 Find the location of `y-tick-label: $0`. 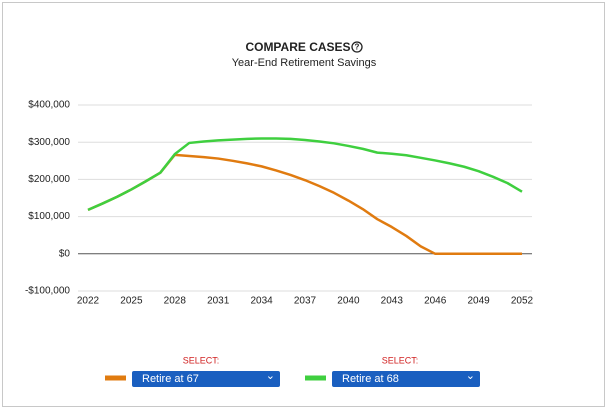

y-tick-label: $0 is located at coordinates (65, 253).